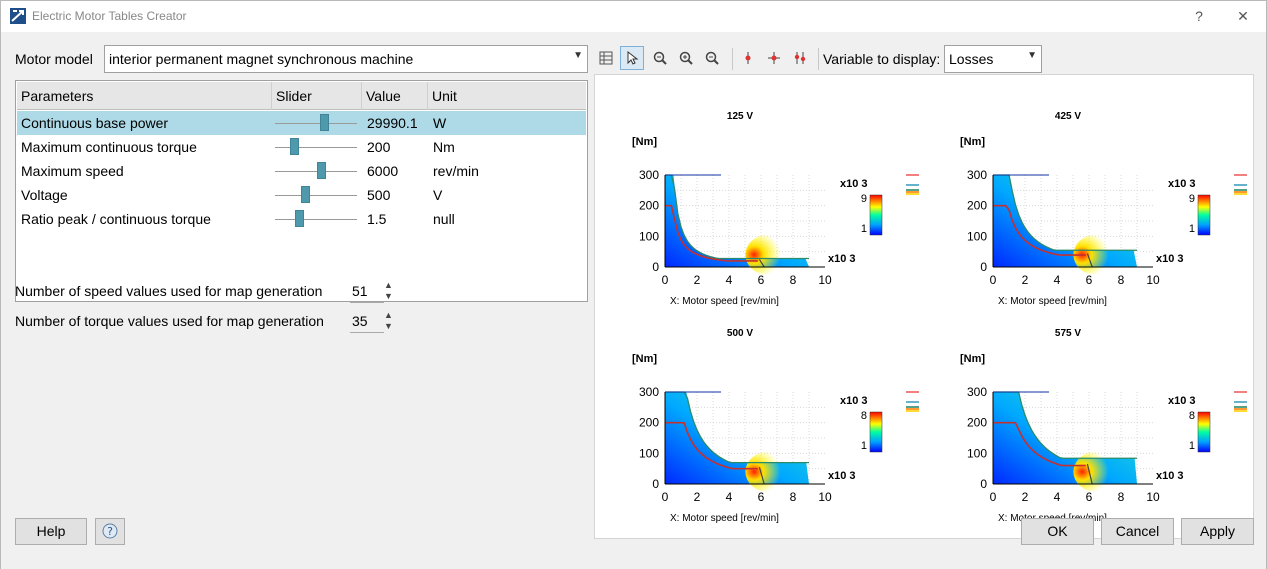 This screenshot has width=1267, height=569. Describe the element at coordinates (740, 333) in the screenshot. I see `chart-title: 500 V` at that location.